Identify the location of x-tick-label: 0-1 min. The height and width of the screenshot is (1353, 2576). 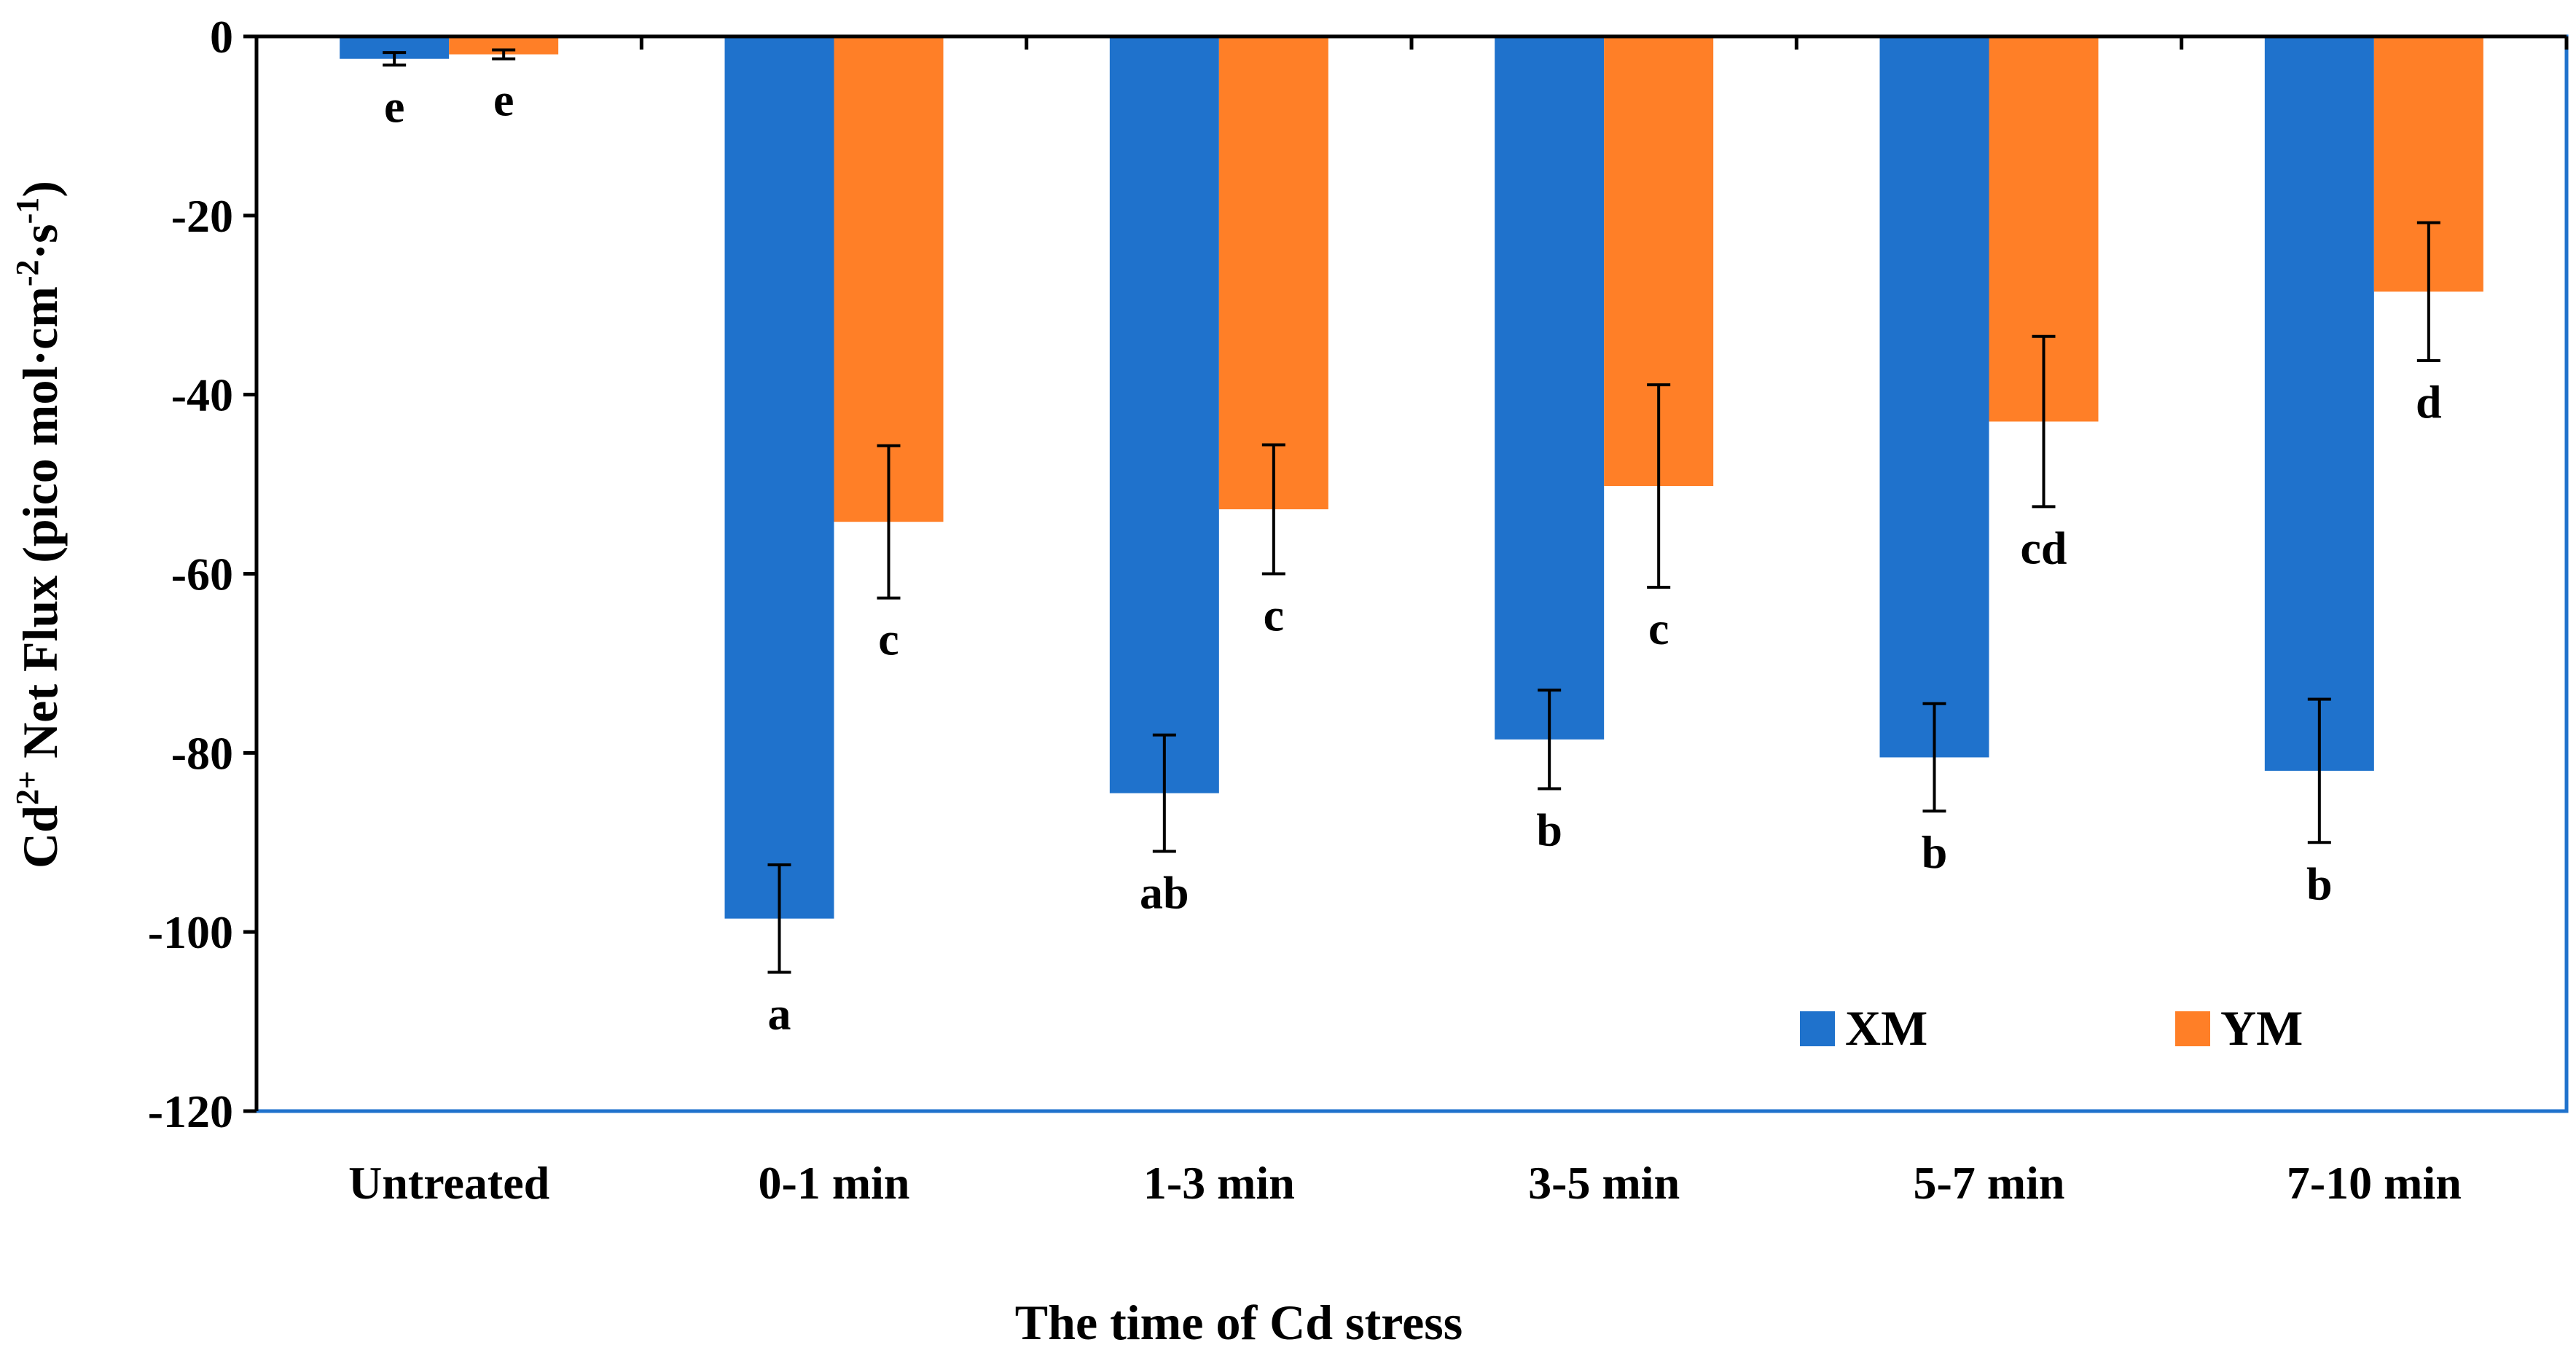
(834, 1183).